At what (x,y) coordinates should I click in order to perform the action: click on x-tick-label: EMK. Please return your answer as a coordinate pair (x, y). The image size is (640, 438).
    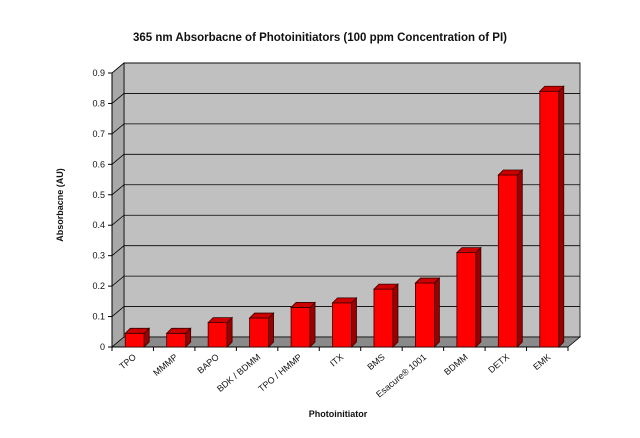
    Looking at the image, I should click on (541, 362).